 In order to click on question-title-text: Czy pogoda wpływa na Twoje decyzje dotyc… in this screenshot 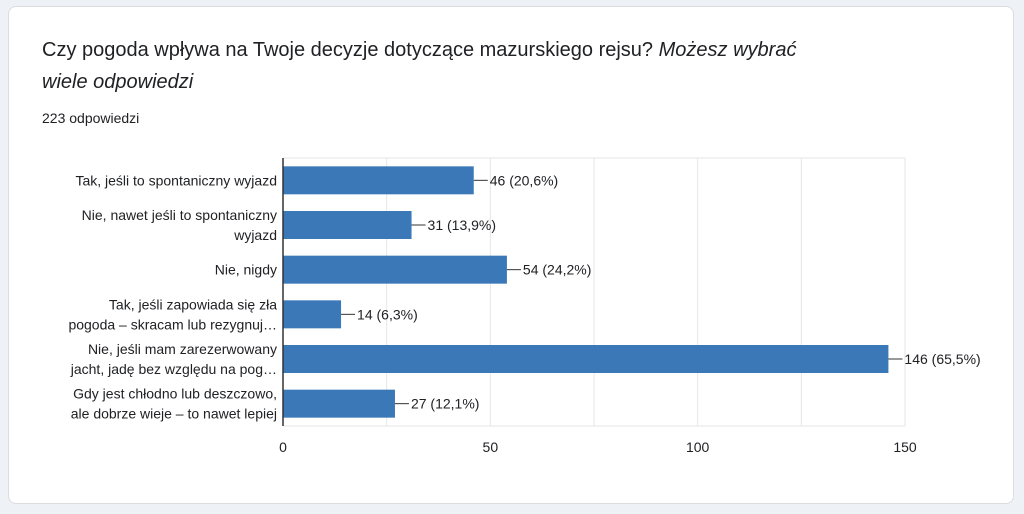, I will do `click(348, 50)`.